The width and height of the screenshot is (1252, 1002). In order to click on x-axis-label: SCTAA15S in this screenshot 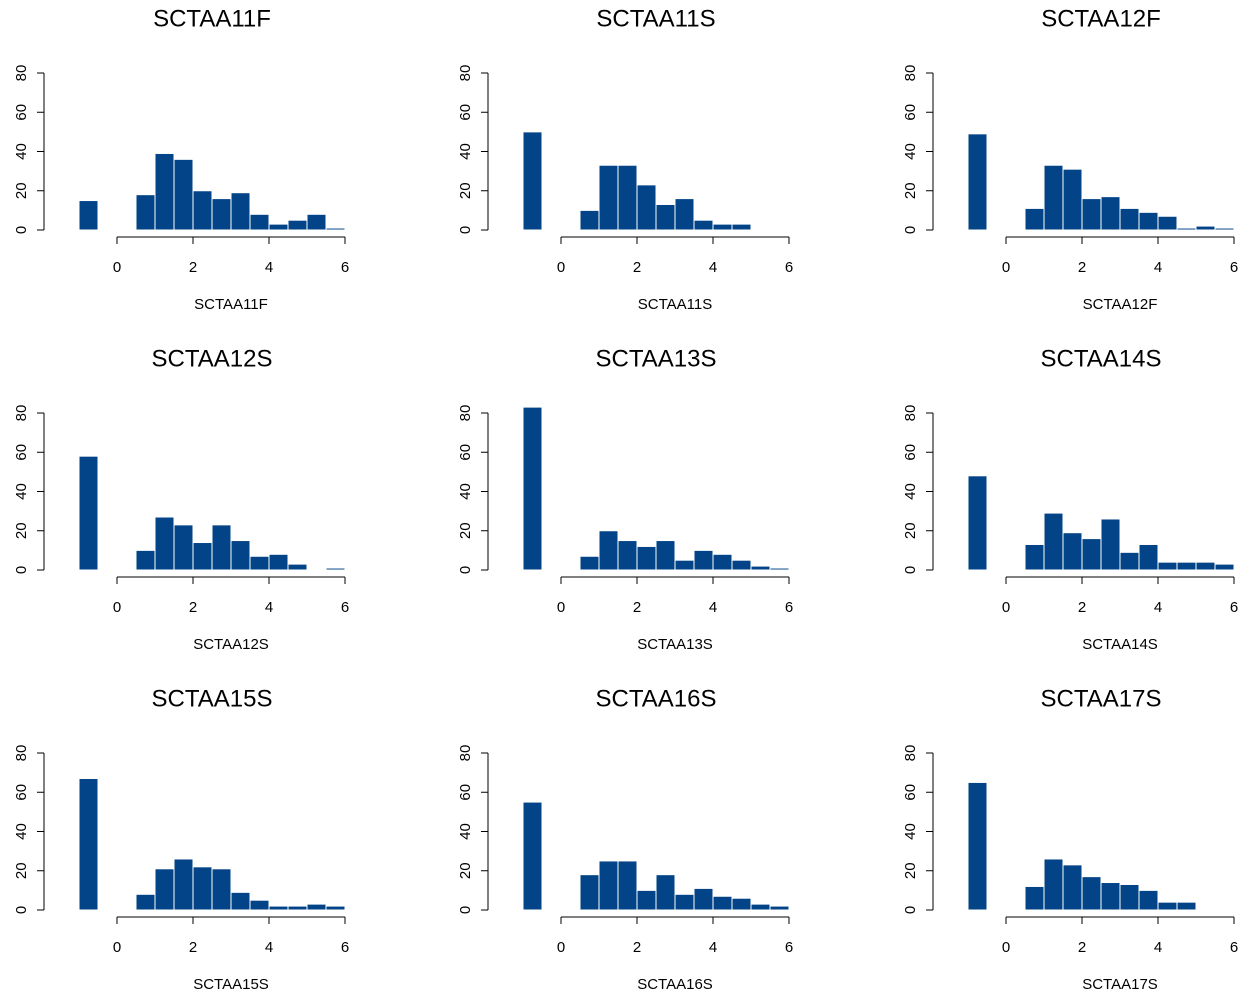, I will do `click(231, 984)`.